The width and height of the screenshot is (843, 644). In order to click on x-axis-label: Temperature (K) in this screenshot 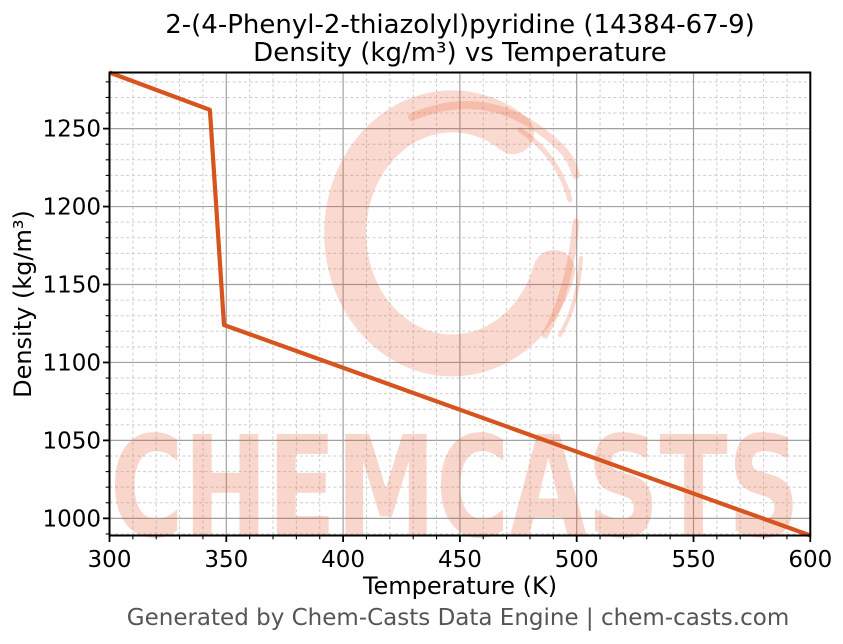, I will do `click(459, 586)`.